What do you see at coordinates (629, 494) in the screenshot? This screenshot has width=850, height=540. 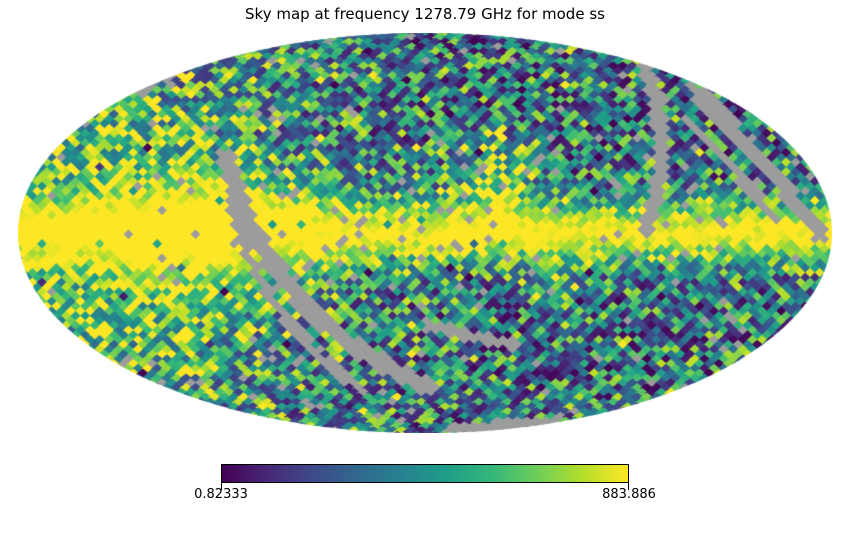 I see `colorbar-max-label: 883.886` at bounding box center [629, 494].